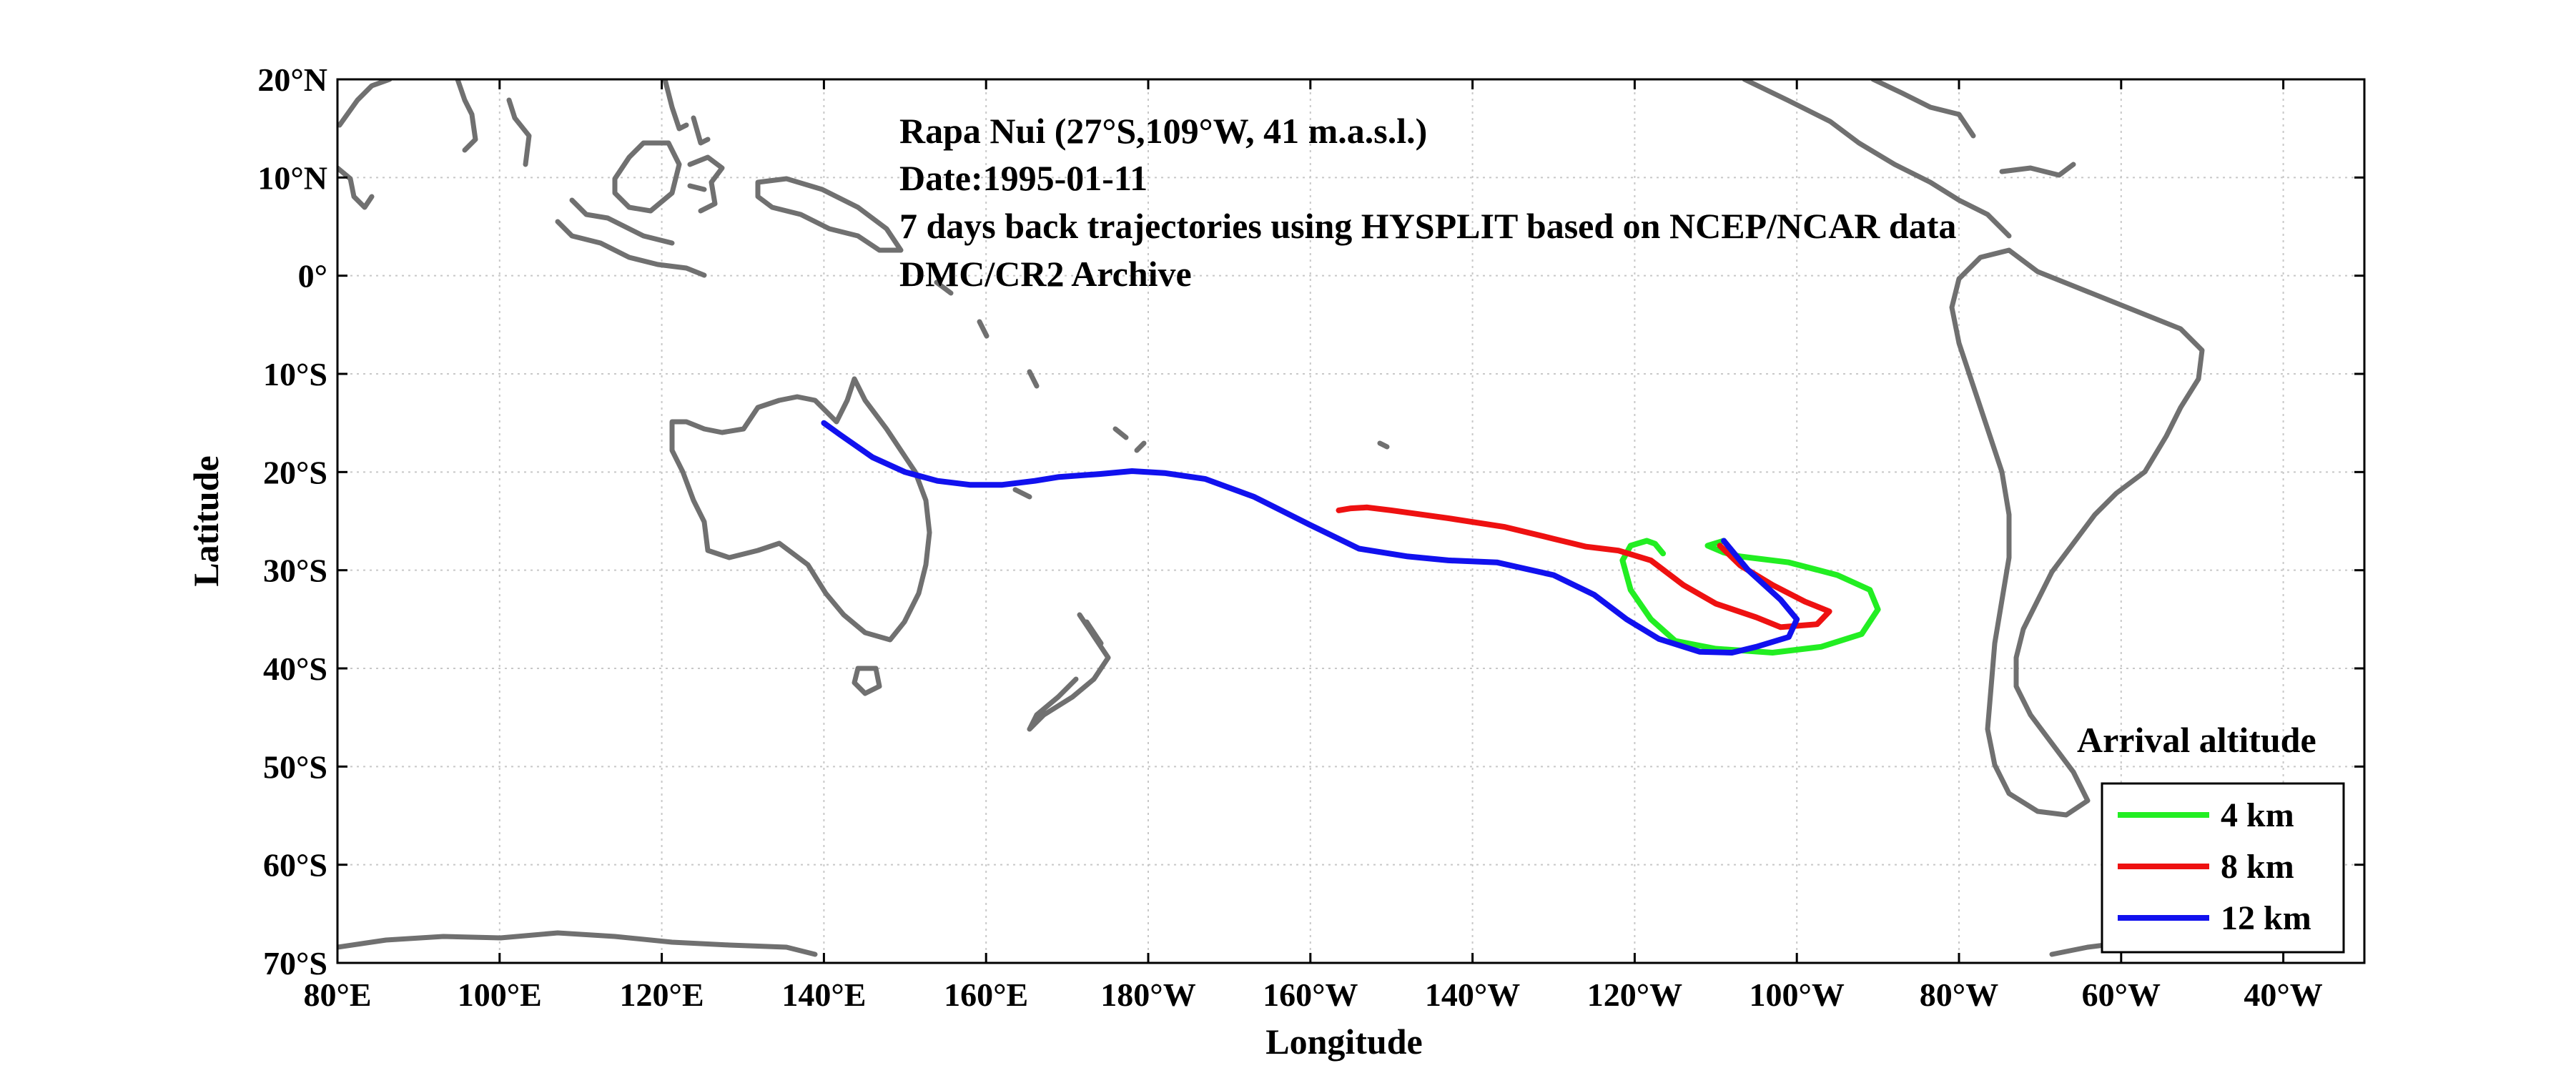  Describe the element at coordinates (1163, 131) in the screenshot. I see `title-line-station: Rapa Nui (27°S,109°W, 41 m.a.s.l.)` at that location.